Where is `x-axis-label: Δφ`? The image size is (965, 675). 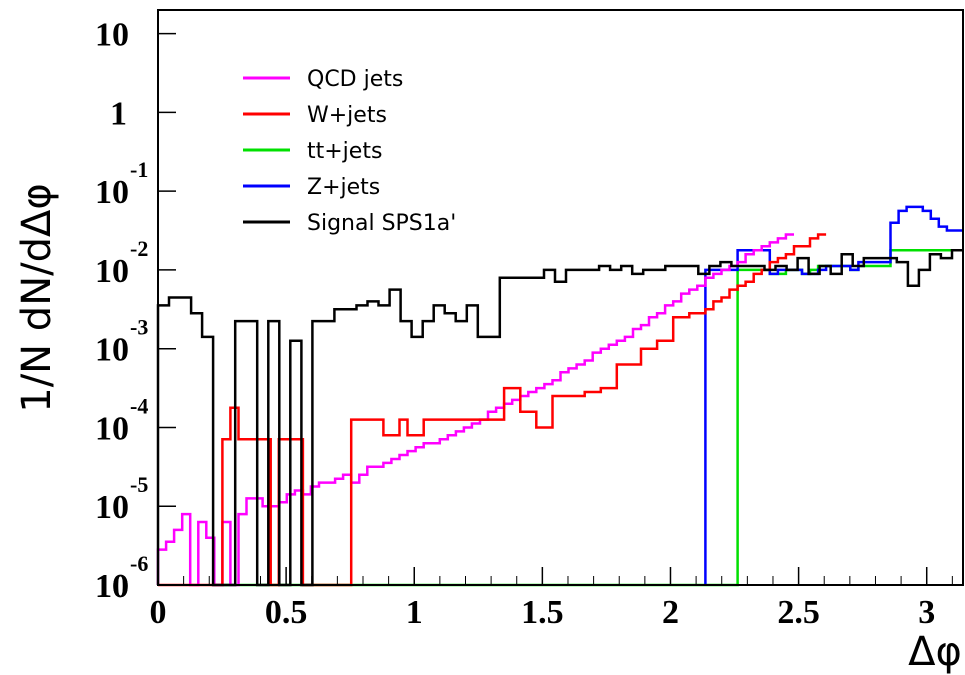 x-axis-label: Δφ is located at coordinates (935, 652).